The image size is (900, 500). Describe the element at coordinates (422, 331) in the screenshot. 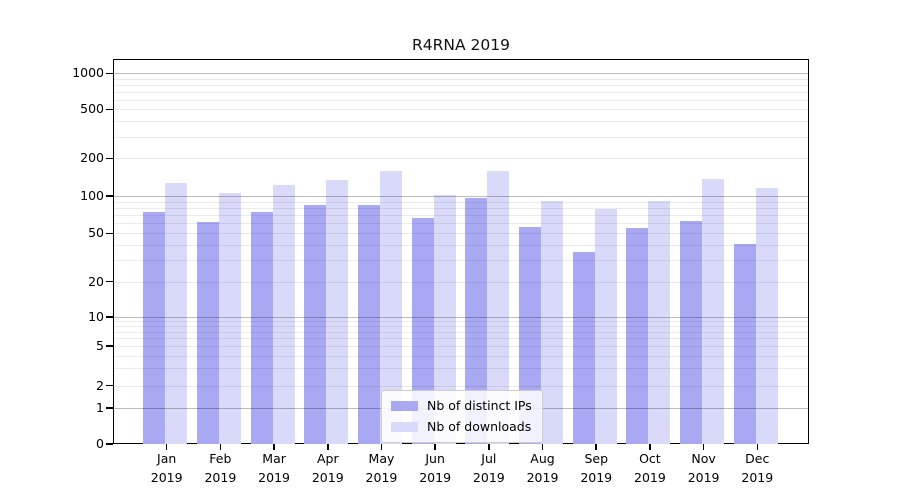

I see `bar-distinct-ips-jun-2019` at that location.